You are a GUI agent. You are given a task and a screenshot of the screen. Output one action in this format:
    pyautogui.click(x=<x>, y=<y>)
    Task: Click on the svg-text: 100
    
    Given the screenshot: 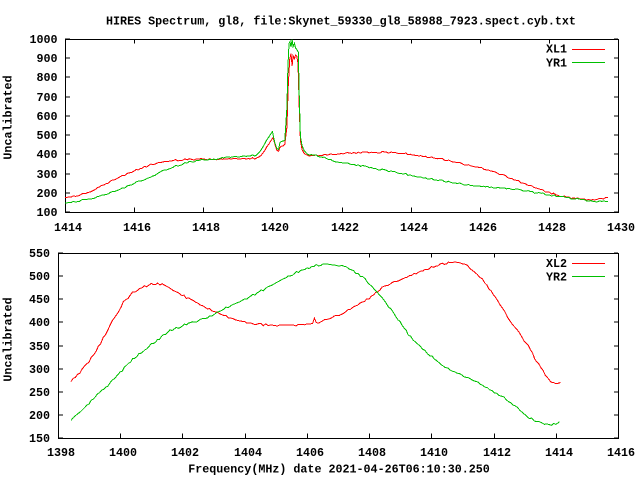 What is the action you would take?
    pyautogui.click(x=46, y=213)
    